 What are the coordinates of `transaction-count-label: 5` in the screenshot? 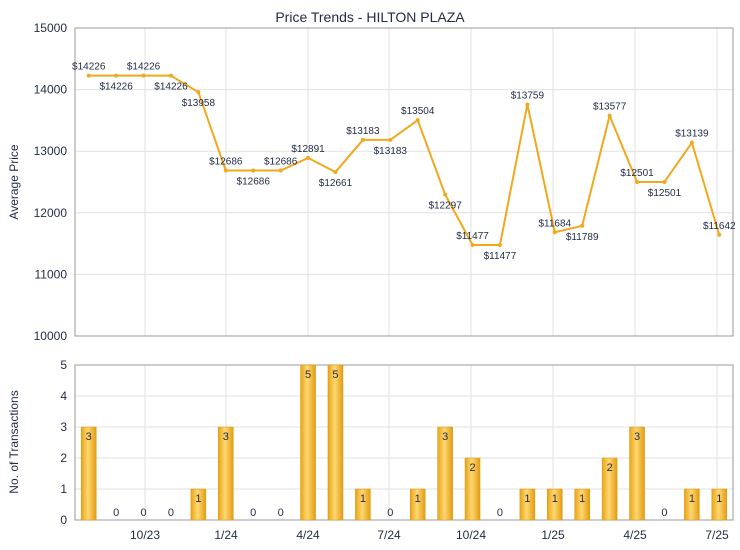 It's located at (335, 375).